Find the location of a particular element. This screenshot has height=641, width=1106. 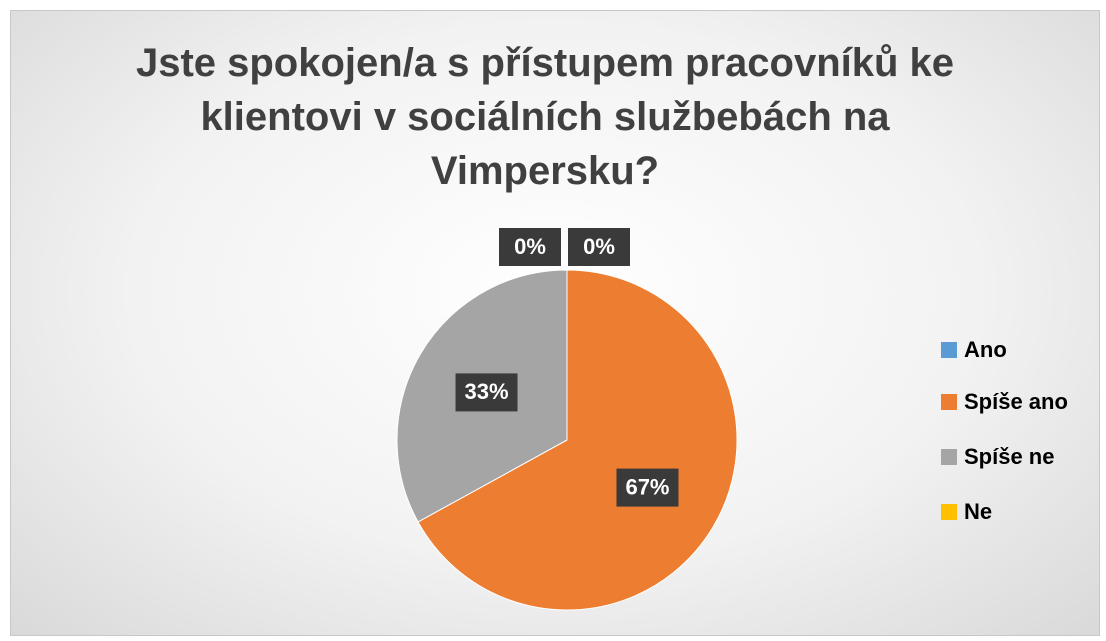

data-label: 33% is located at coordinates (486, 391).